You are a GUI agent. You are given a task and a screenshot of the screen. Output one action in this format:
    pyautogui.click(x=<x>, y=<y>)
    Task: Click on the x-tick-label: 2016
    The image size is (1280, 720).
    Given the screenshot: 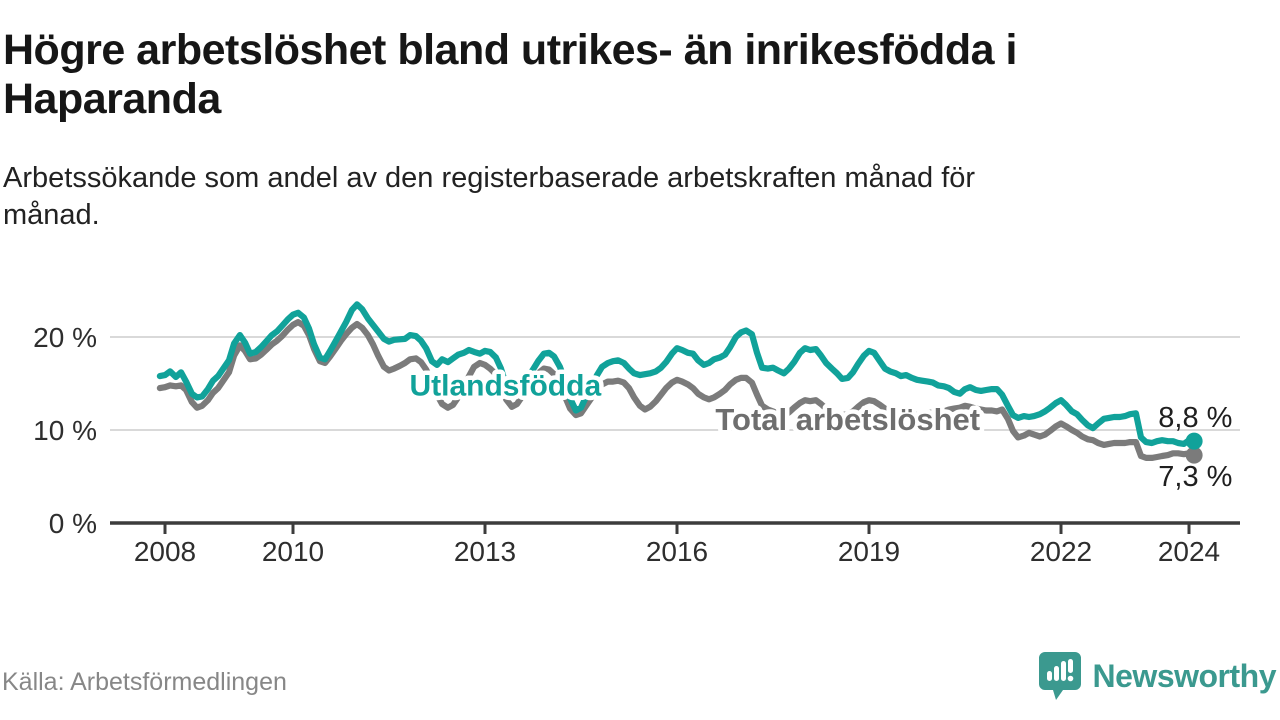 What is the action you would take?
    pyautogui.click(x=677, y=551)
    